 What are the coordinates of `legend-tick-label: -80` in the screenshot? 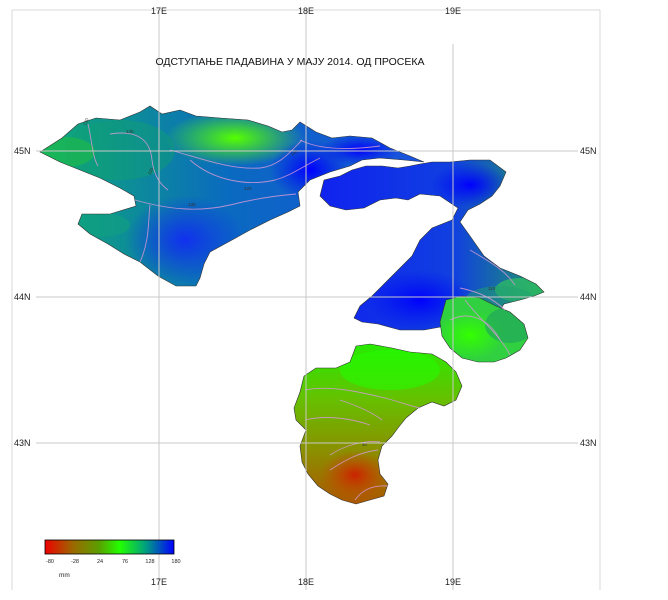 It's located at (50, 562).